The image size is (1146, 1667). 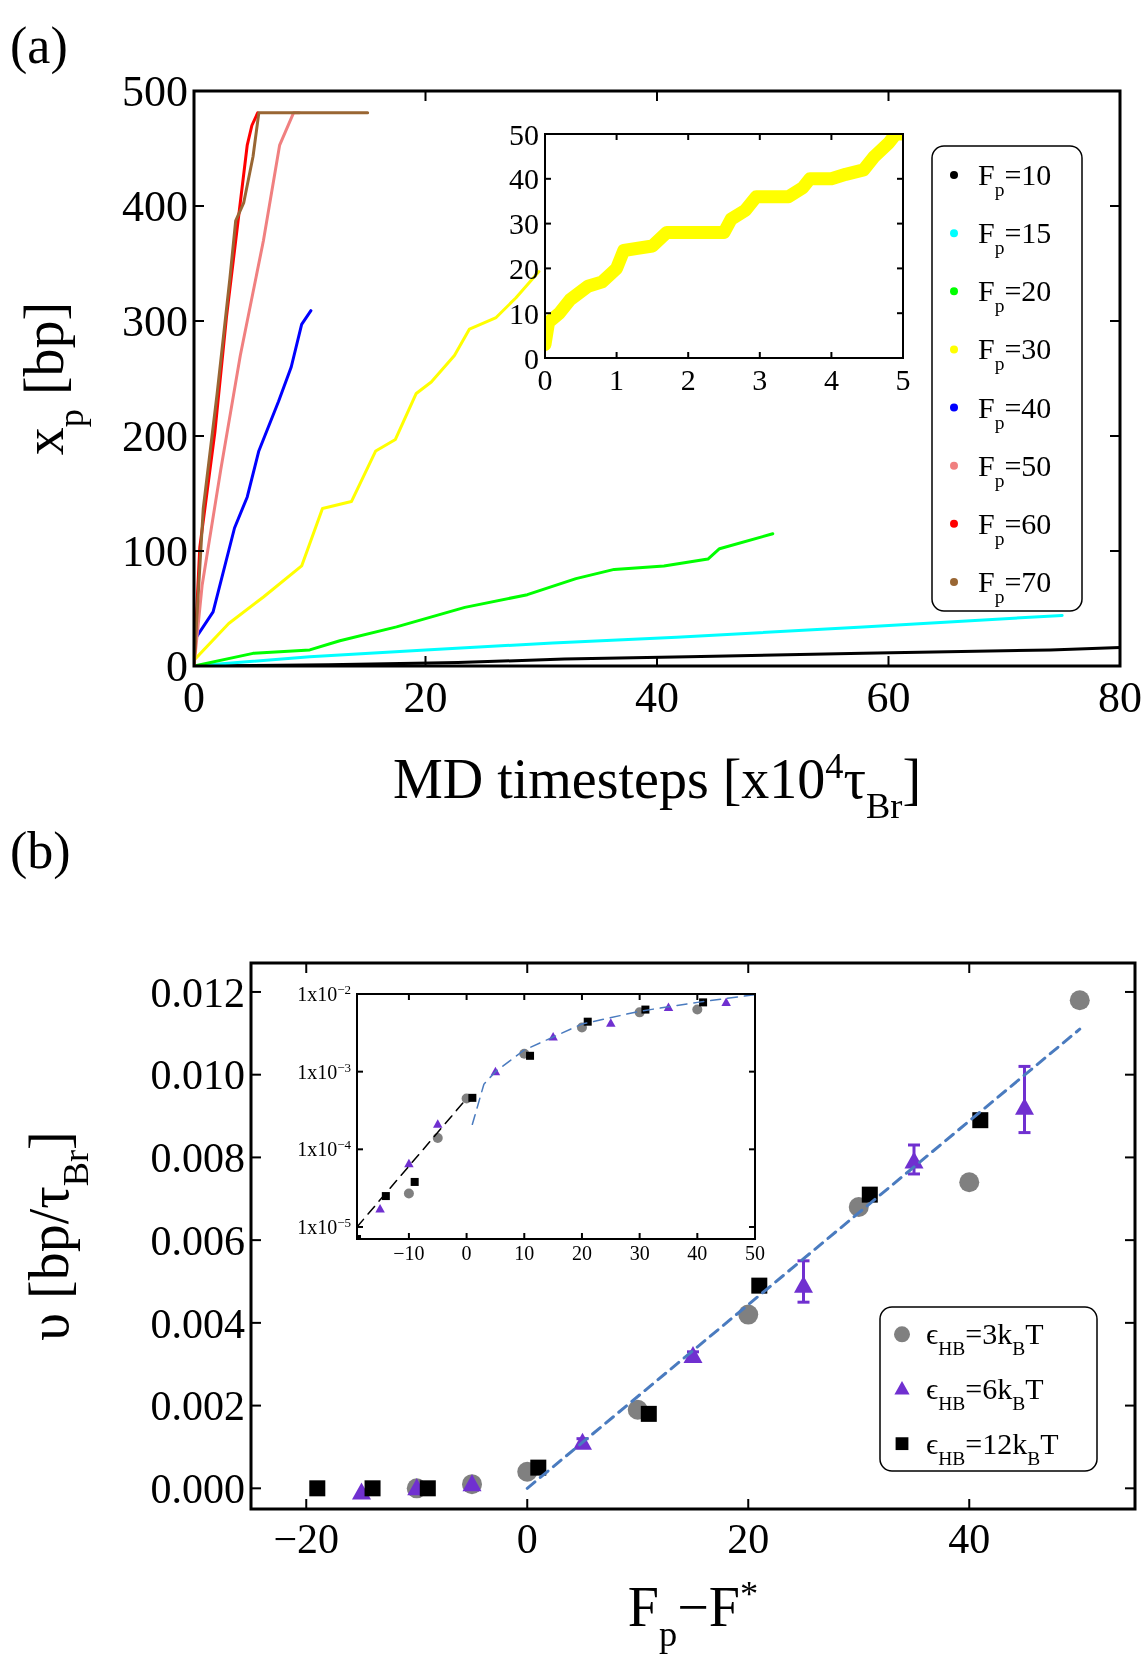 I want to click on legend-label: F$_{p}$=40, so click(x=1015, y=411).